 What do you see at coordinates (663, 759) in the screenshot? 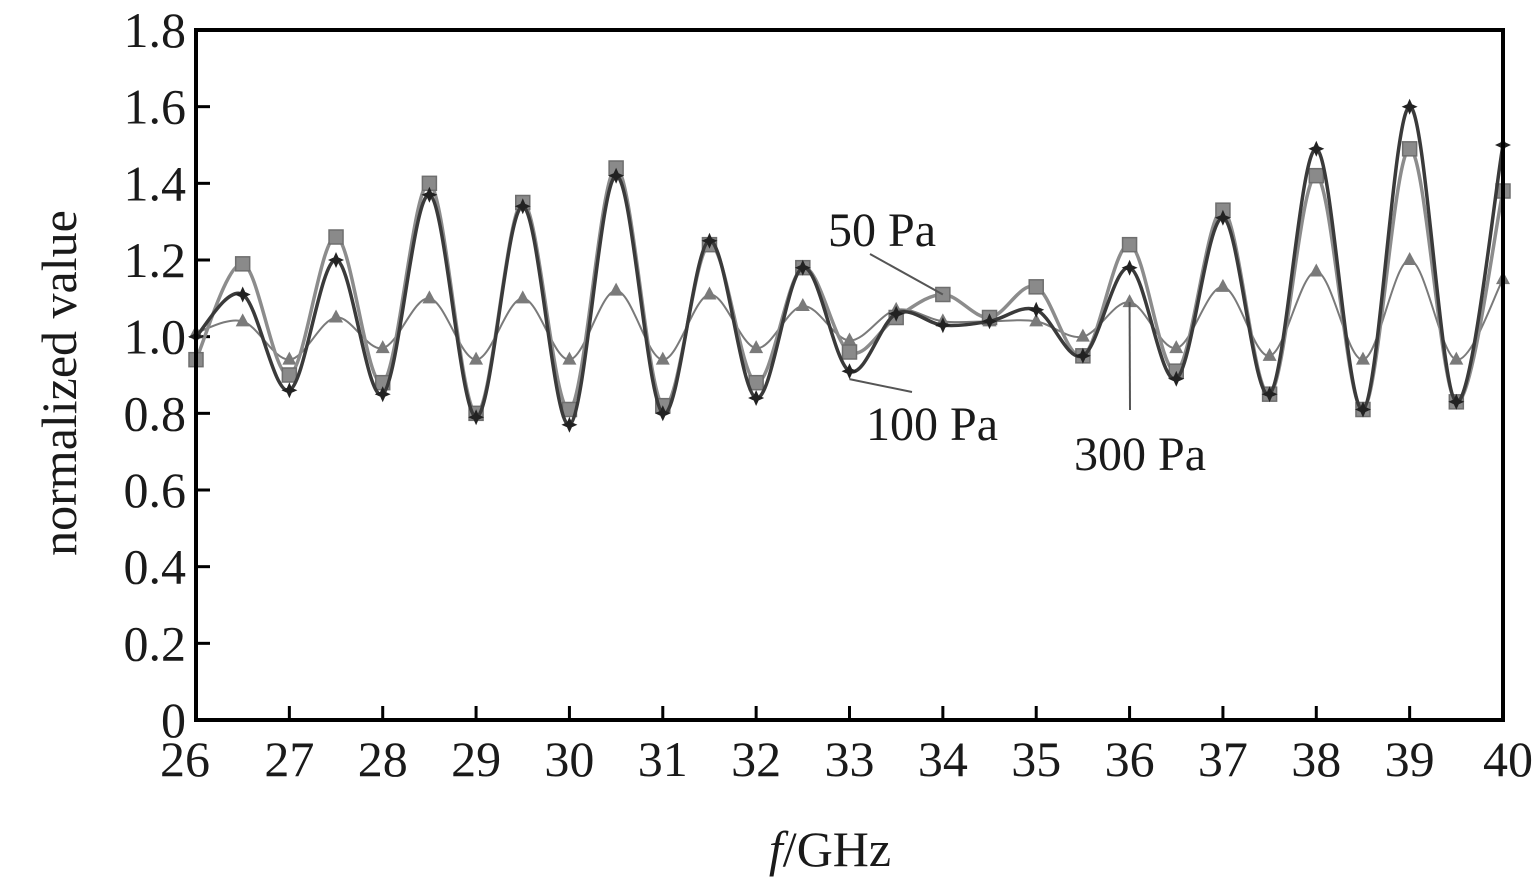
I see `x-tick-label: 31` at bounding box center [663, 759].